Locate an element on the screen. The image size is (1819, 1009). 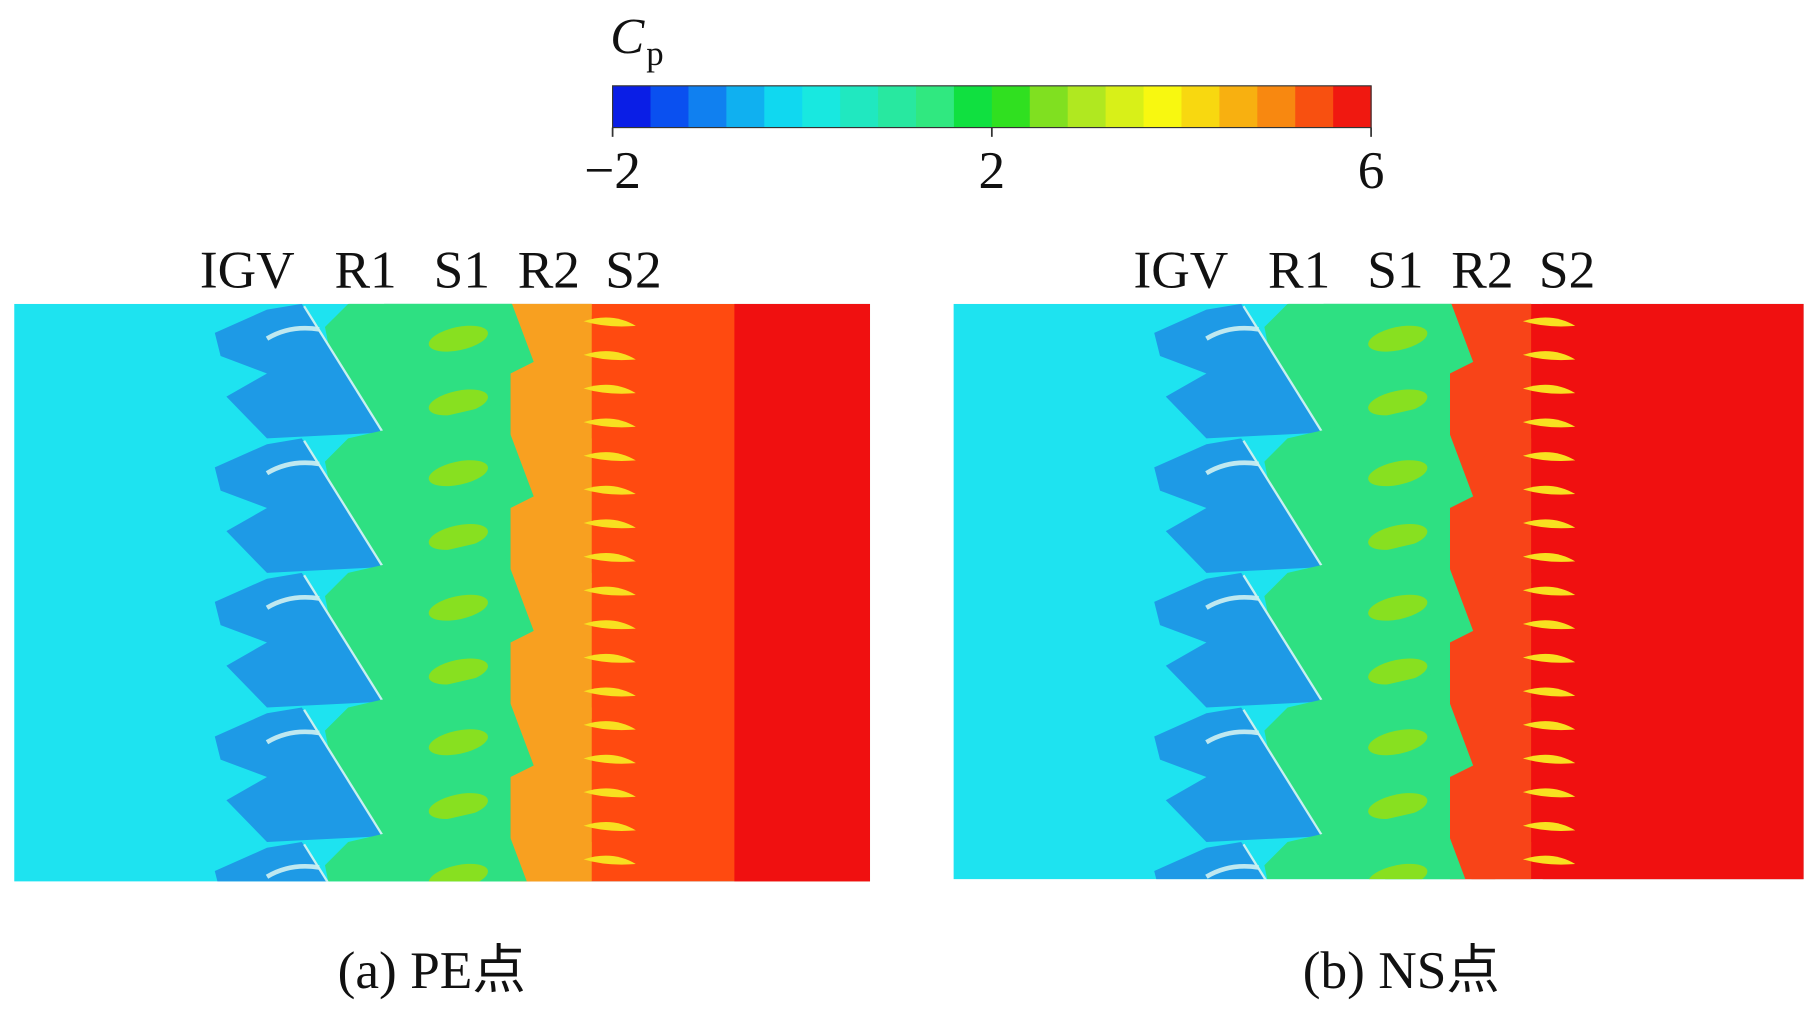
region-tail is located at coordinates (802, 592).